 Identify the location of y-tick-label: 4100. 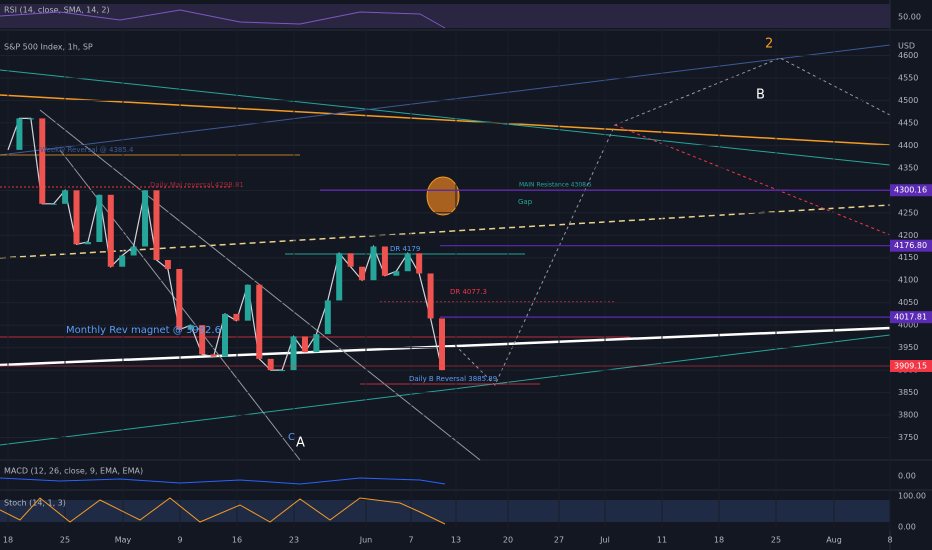
(908, 280).